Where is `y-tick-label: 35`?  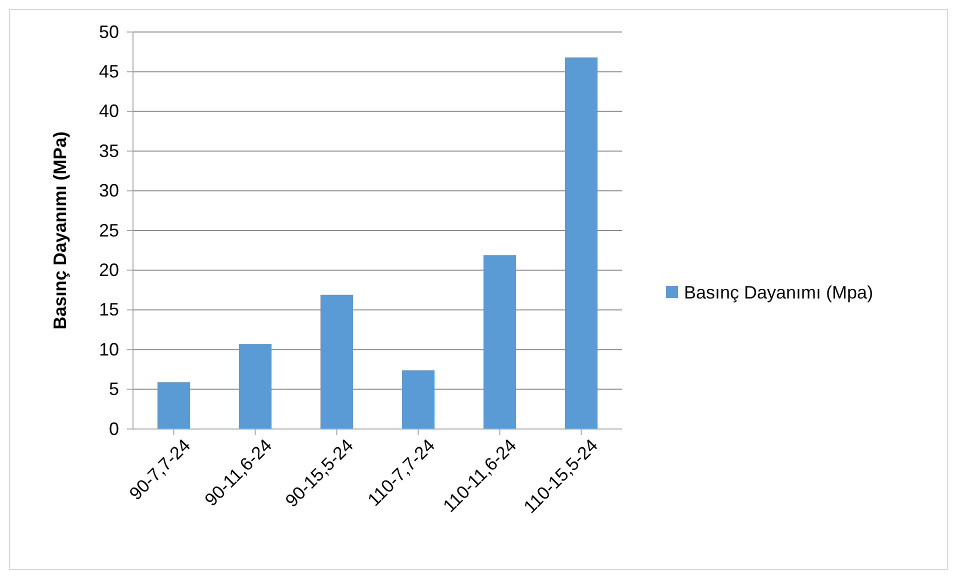
y-tick-label: 35 is located at coordinates (108, 150).